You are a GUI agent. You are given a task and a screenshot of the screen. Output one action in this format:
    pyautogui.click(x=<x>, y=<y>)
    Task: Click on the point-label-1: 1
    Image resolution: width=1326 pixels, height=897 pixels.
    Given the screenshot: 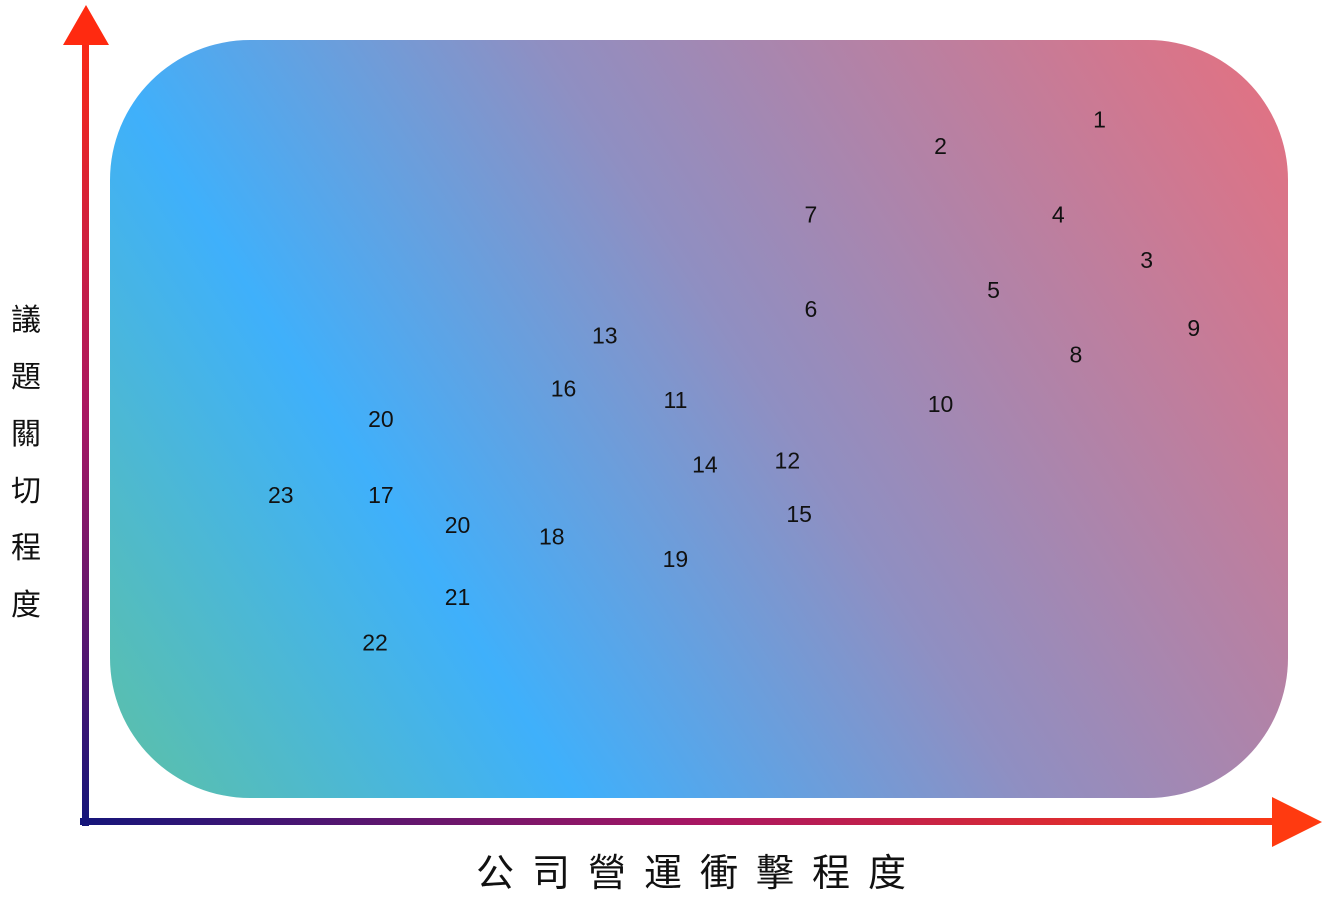 What is the action you would take?
    pyautogui.click(x=1099, y=120)
    